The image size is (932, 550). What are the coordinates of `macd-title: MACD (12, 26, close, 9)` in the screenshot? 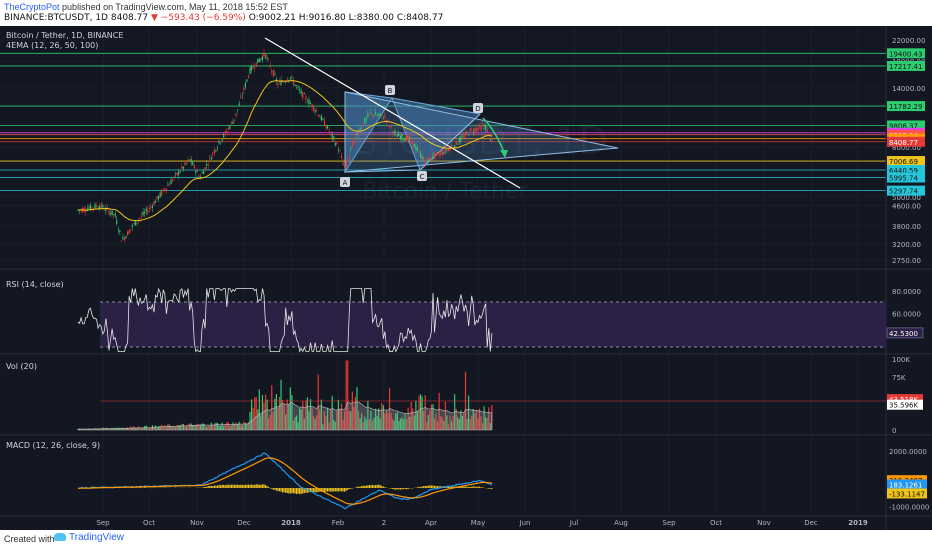 It's located at (53, 445).